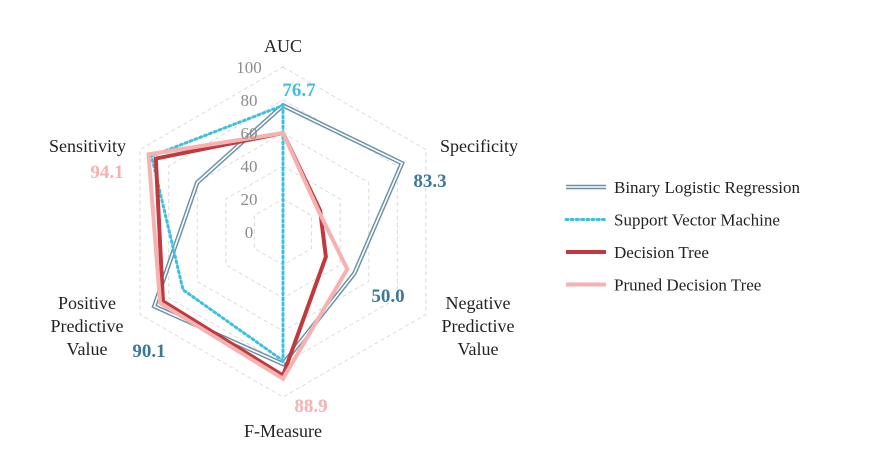  I want to click on legend-item-support-vector-machine: Support Vector Machine, so click(672, 220).